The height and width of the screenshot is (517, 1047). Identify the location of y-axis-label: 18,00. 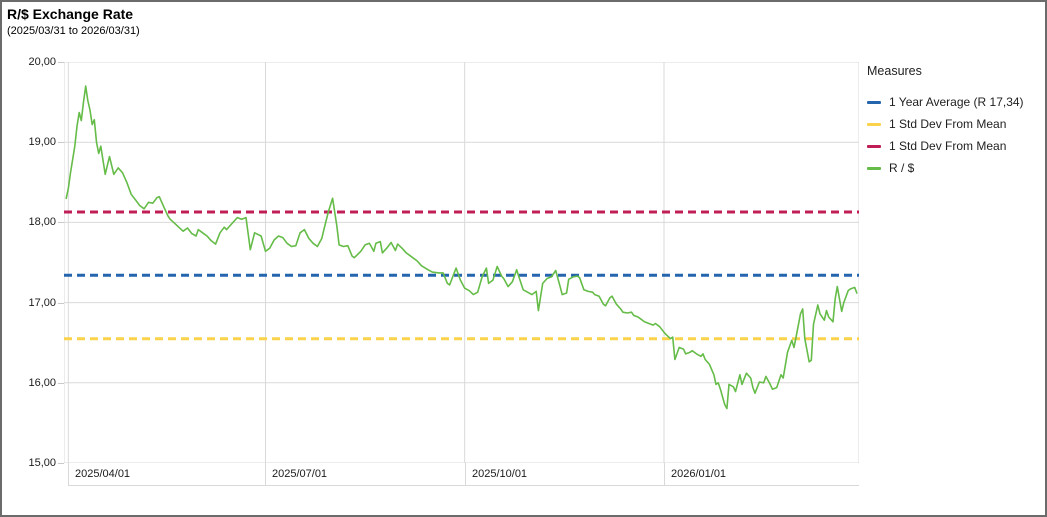
(42, 222).